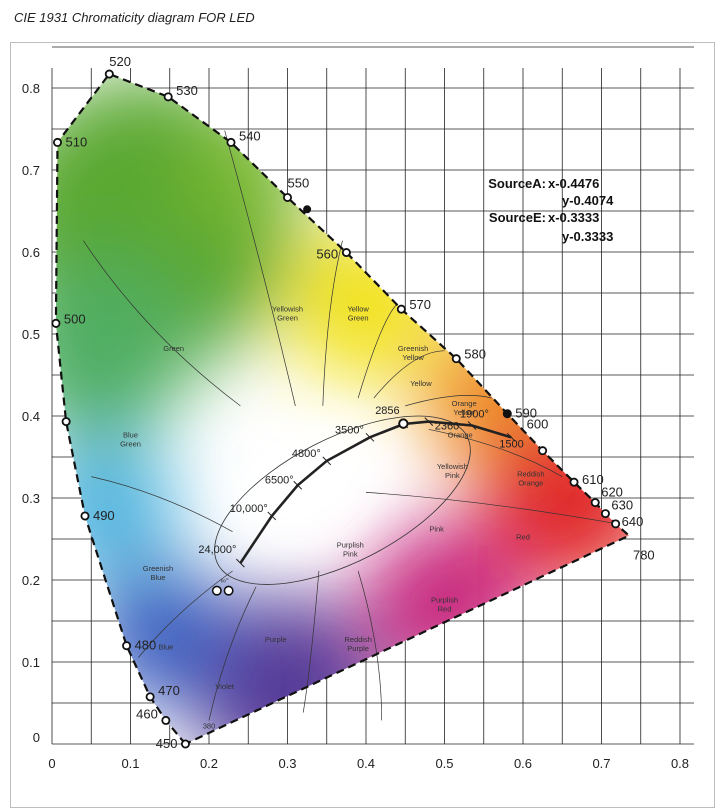 This screenshot has height=811, width=720. I want to click on temperature-label: 6500°, so click(279, 480).